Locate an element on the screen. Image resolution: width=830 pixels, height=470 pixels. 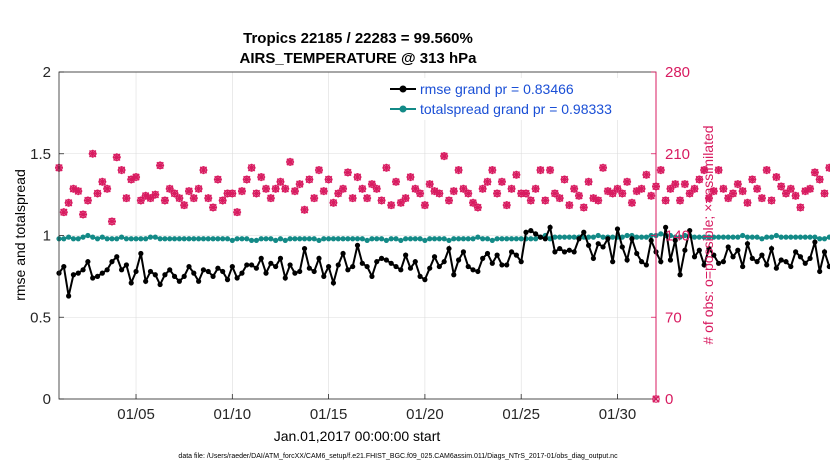
y-axis-label-left: rmse and totalspread is located at coordinates (20, 235).